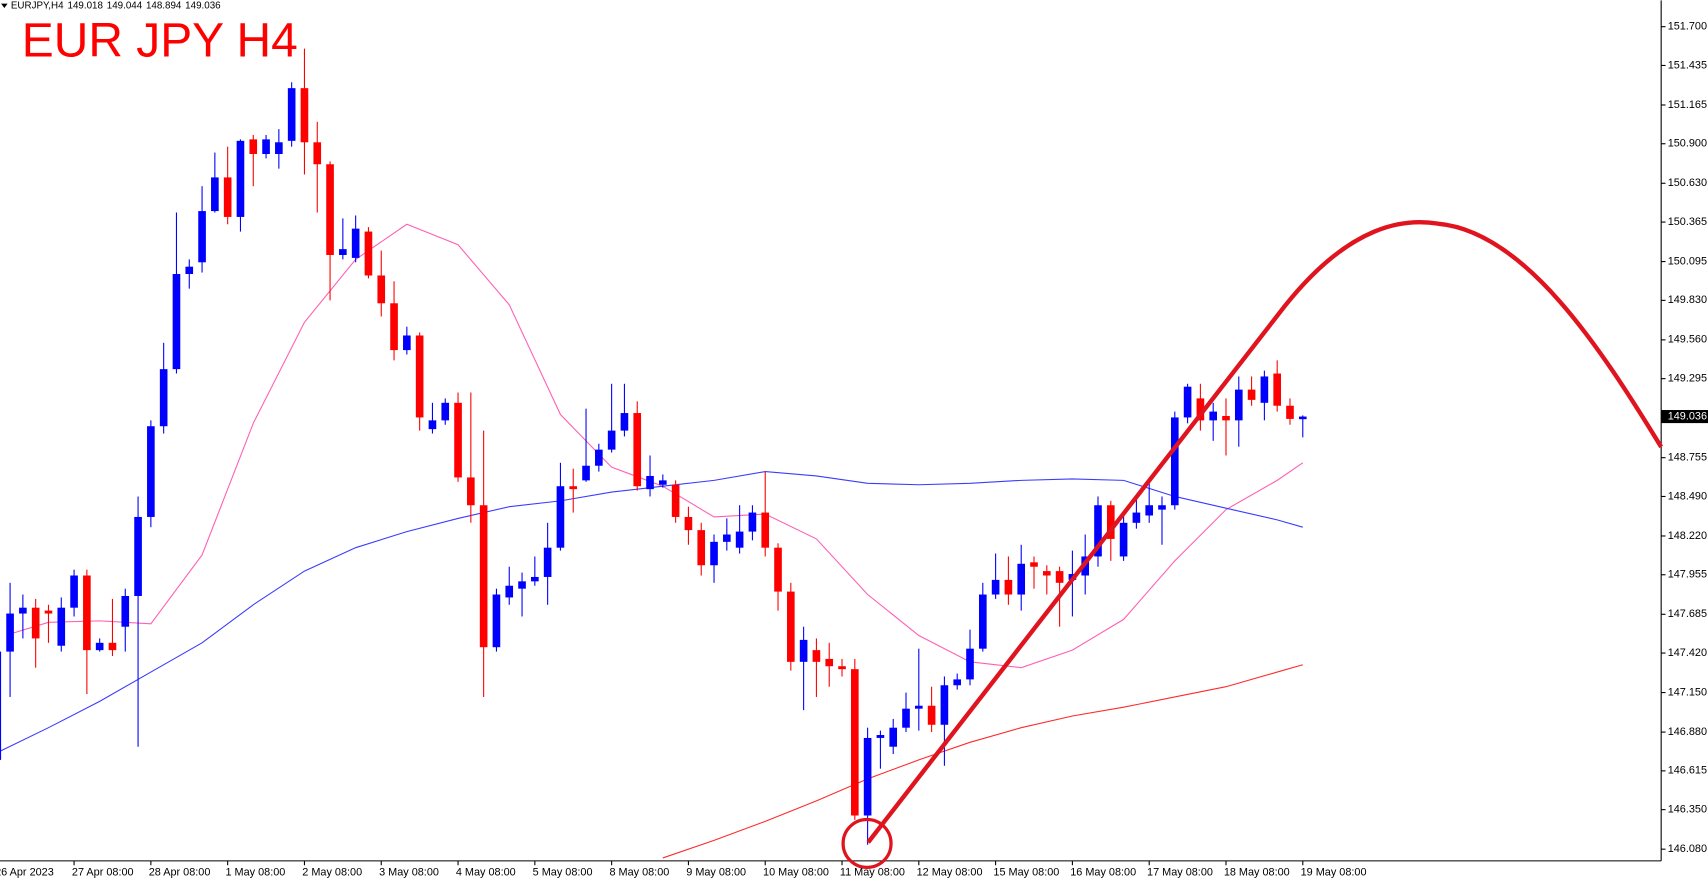  Describe the element at coordinates (86, 5) in the screenshot. I see `header-open: 149.018` at that location.